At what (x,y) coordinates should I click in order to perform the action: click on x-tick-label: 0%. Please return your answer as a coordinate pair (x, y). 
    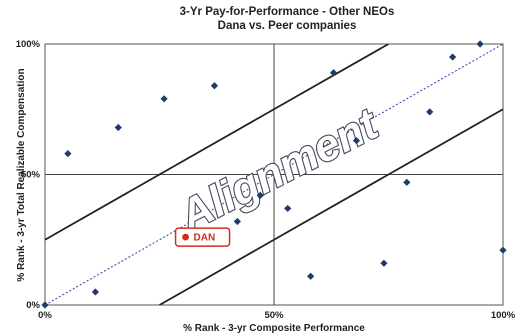
    Looking at the image, I should click on (45, 315).